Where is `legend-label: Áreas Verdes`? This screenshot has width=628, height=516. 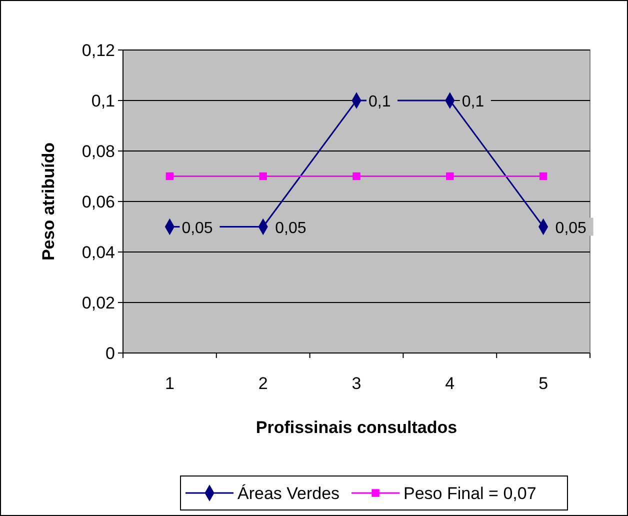
legend-label: Áreas Verdes is located at coordinates (289, 493).